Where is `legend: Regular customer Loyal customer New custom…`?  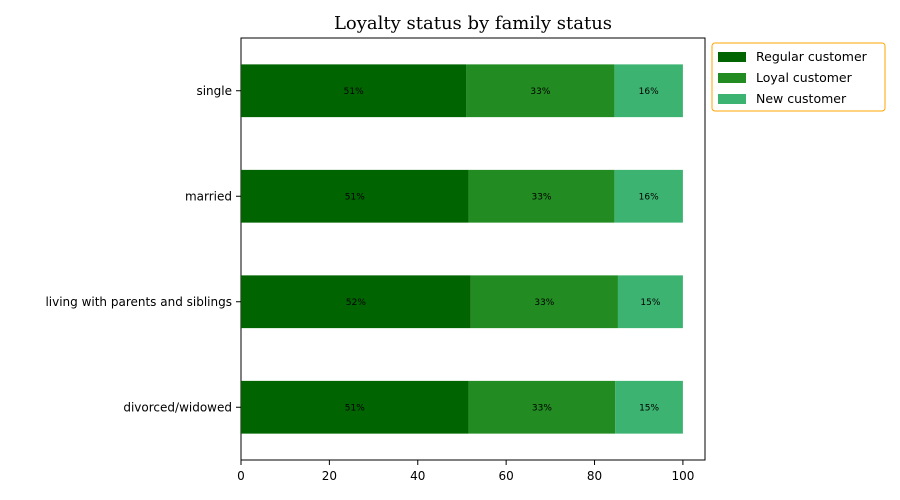 legend: Regular customer Loyal customer New custom… is located at coordinates (798, 77).